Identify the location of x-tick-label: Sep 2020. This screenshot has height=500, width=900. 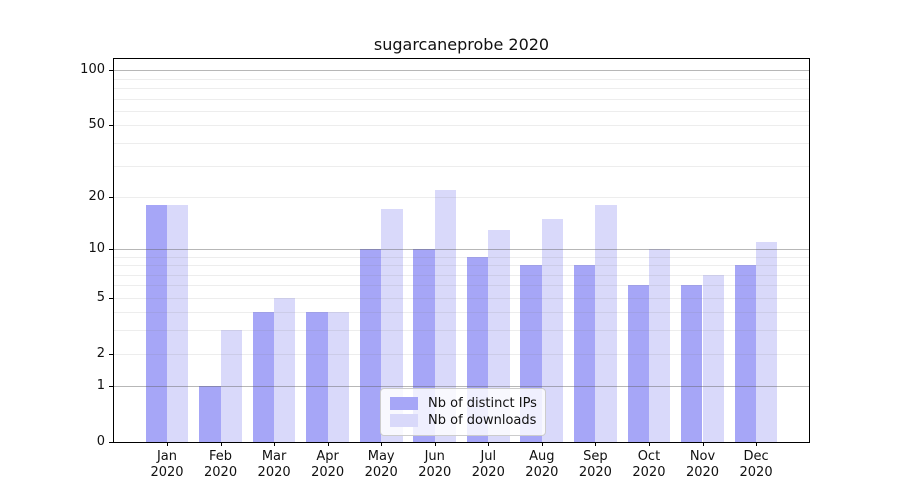
(595, 465).